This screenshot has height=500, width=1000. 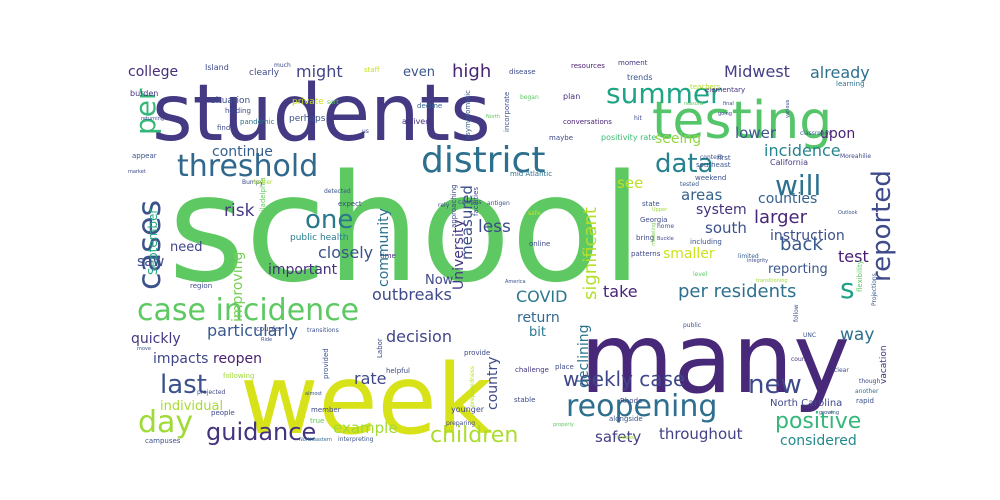 I want to click on word-online: online, so click(x=539, y=244).